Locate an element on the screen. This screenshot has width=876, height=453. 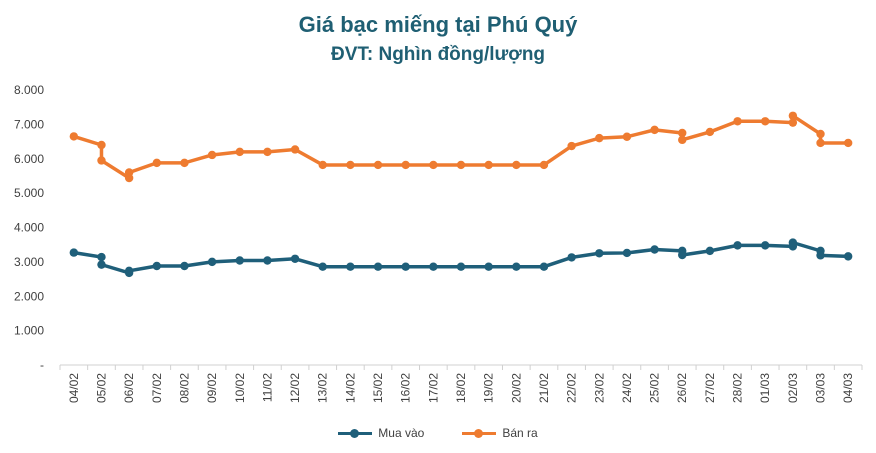
x-tick-label: 09/02 is located at coordinates (212, 388).